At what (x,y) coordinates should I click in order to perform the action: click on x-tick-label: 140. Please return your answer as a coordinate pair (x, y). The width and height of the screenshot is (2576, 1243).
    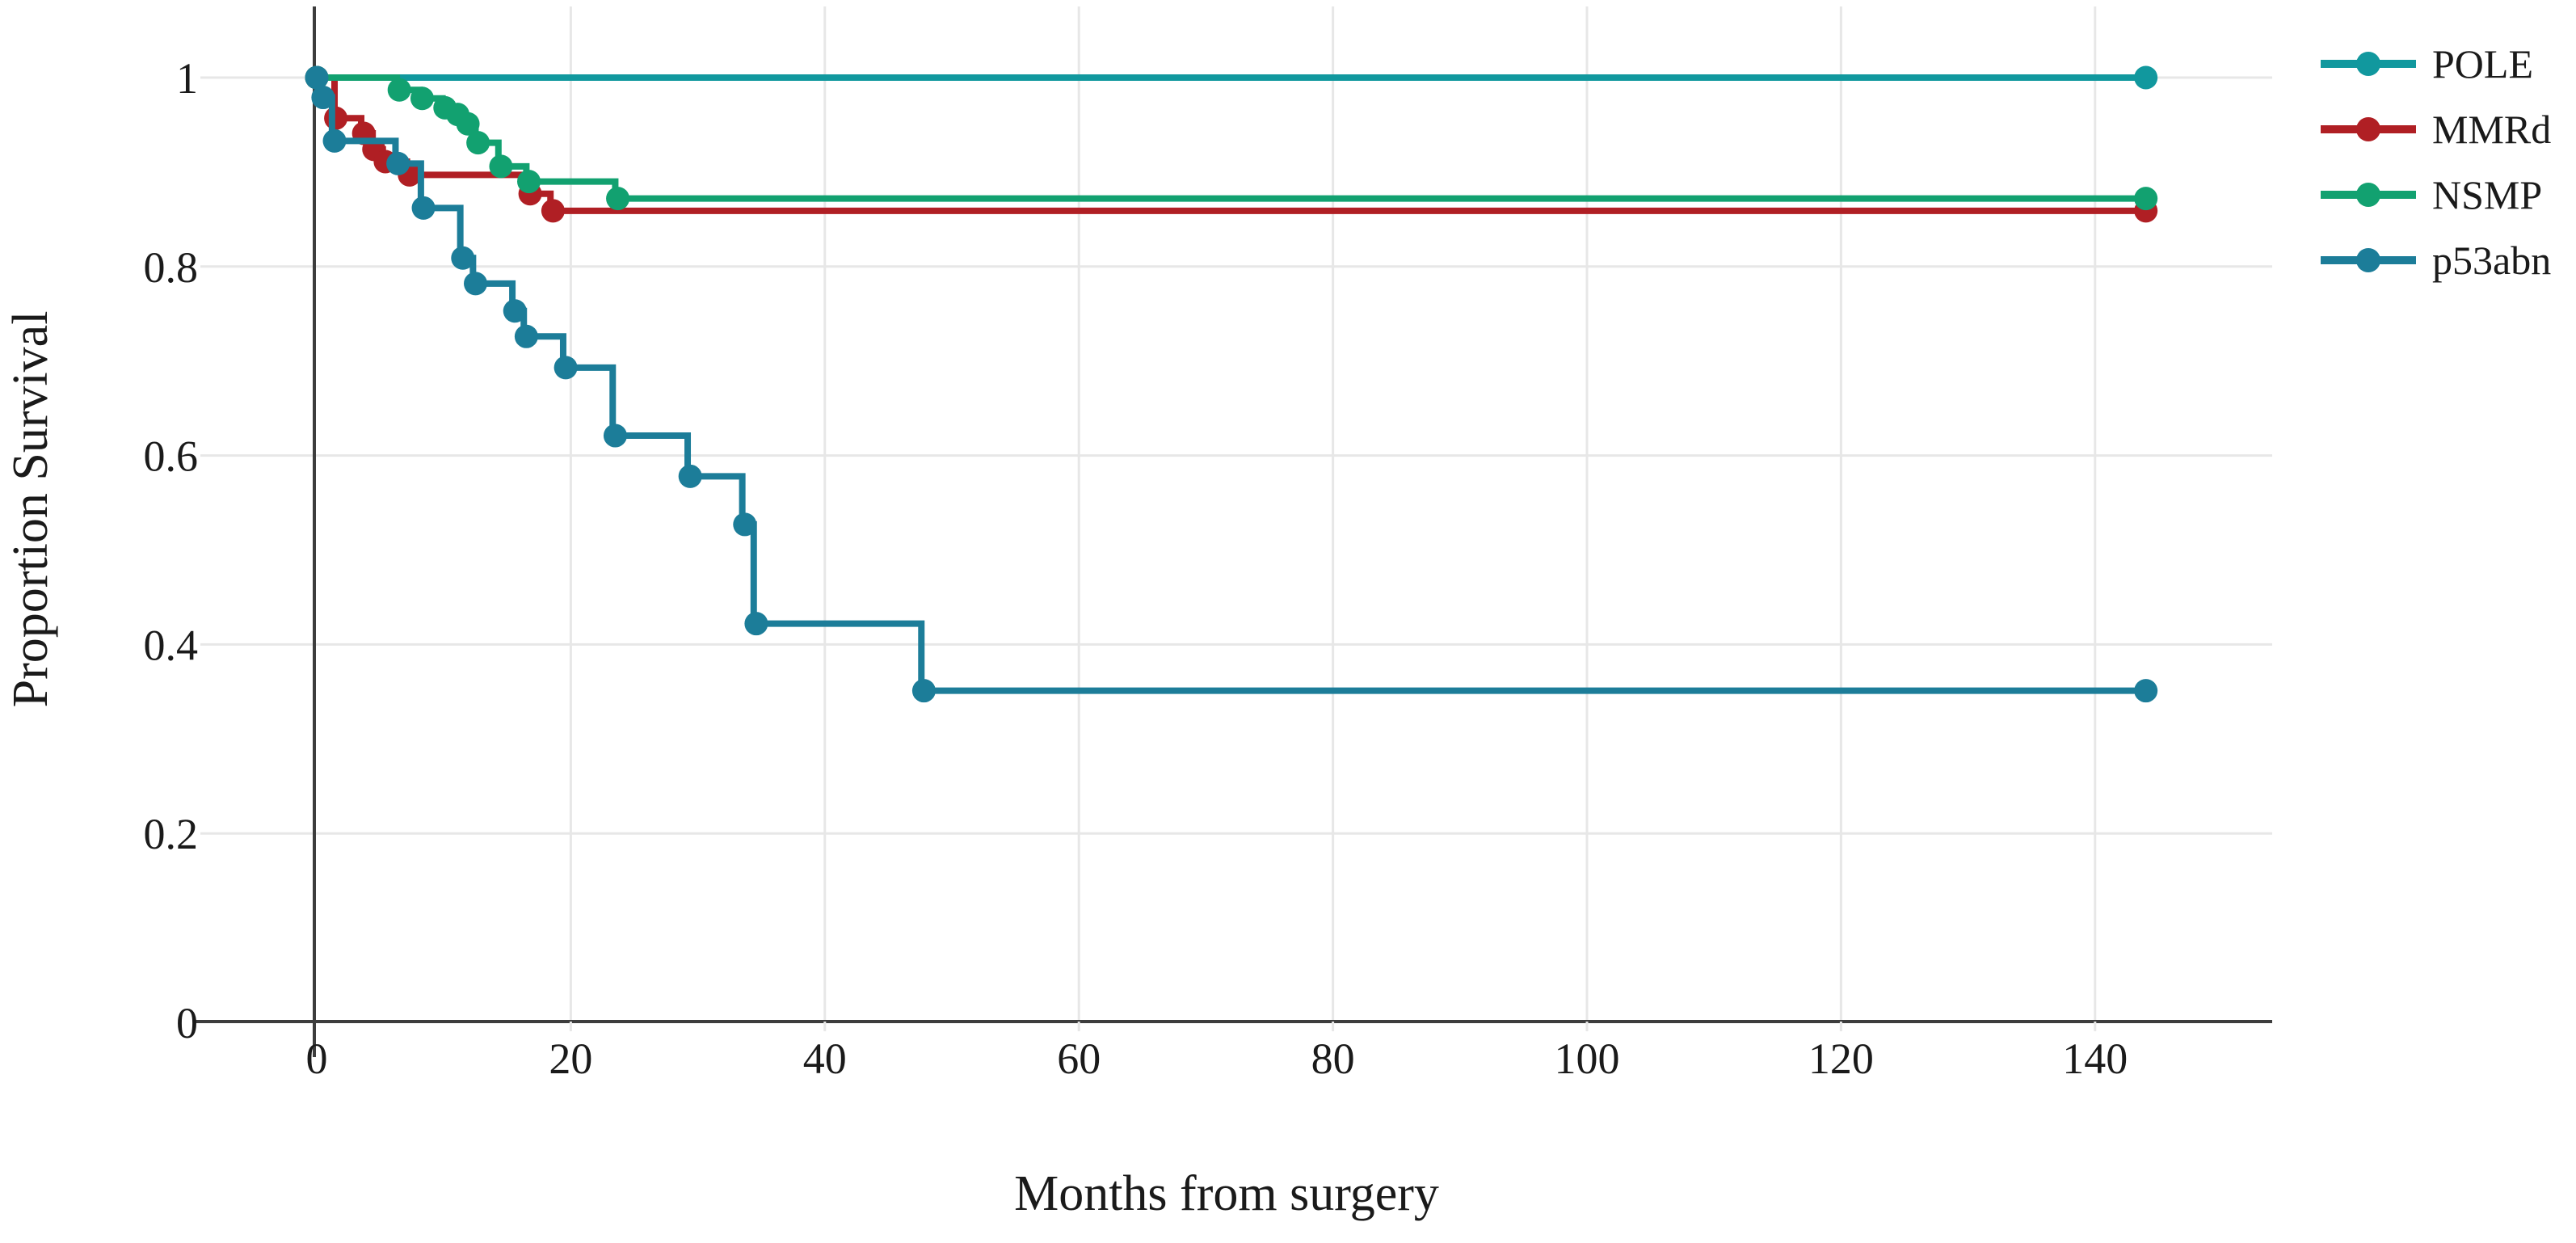
    Looking at the image, I should click on (2095, 1058).